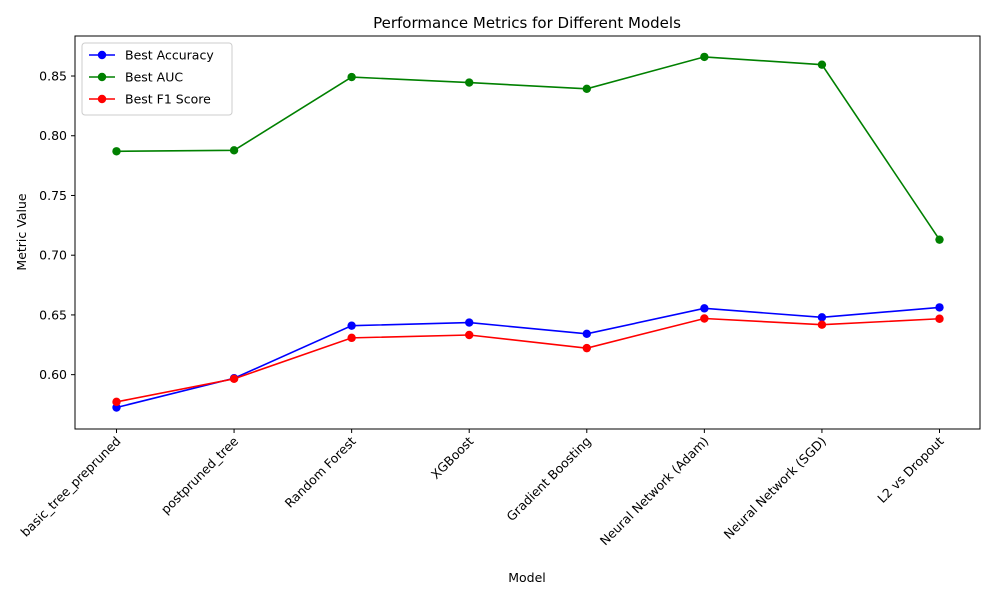 Image resolution: width=1000 pixels, height=600 pixels. I want to click on chart-title: Performance Metrics for Different Models, so click(527, 23).